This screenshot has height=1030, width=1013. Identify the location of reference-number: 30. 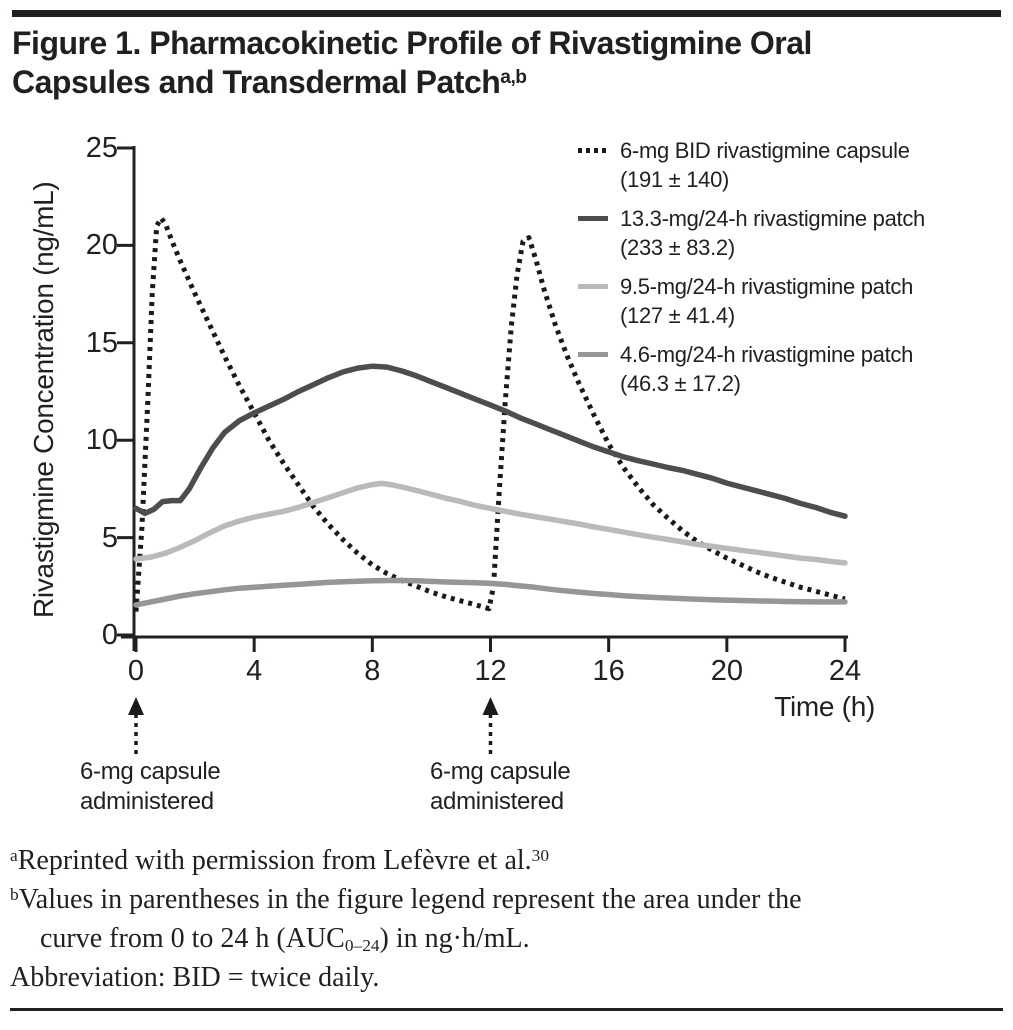
(540, 856).